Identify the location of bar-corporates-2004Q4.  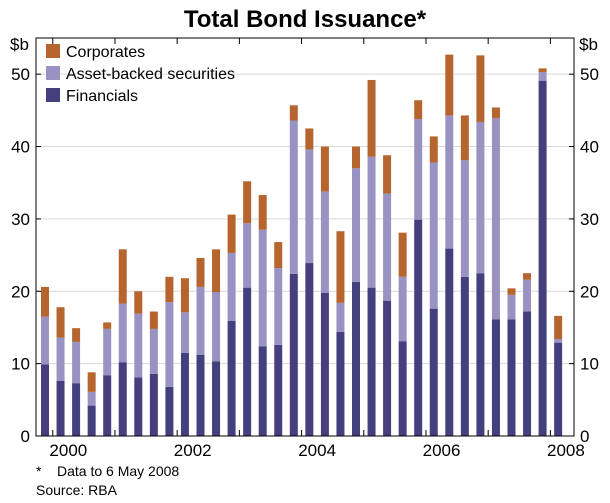
(356, 157).